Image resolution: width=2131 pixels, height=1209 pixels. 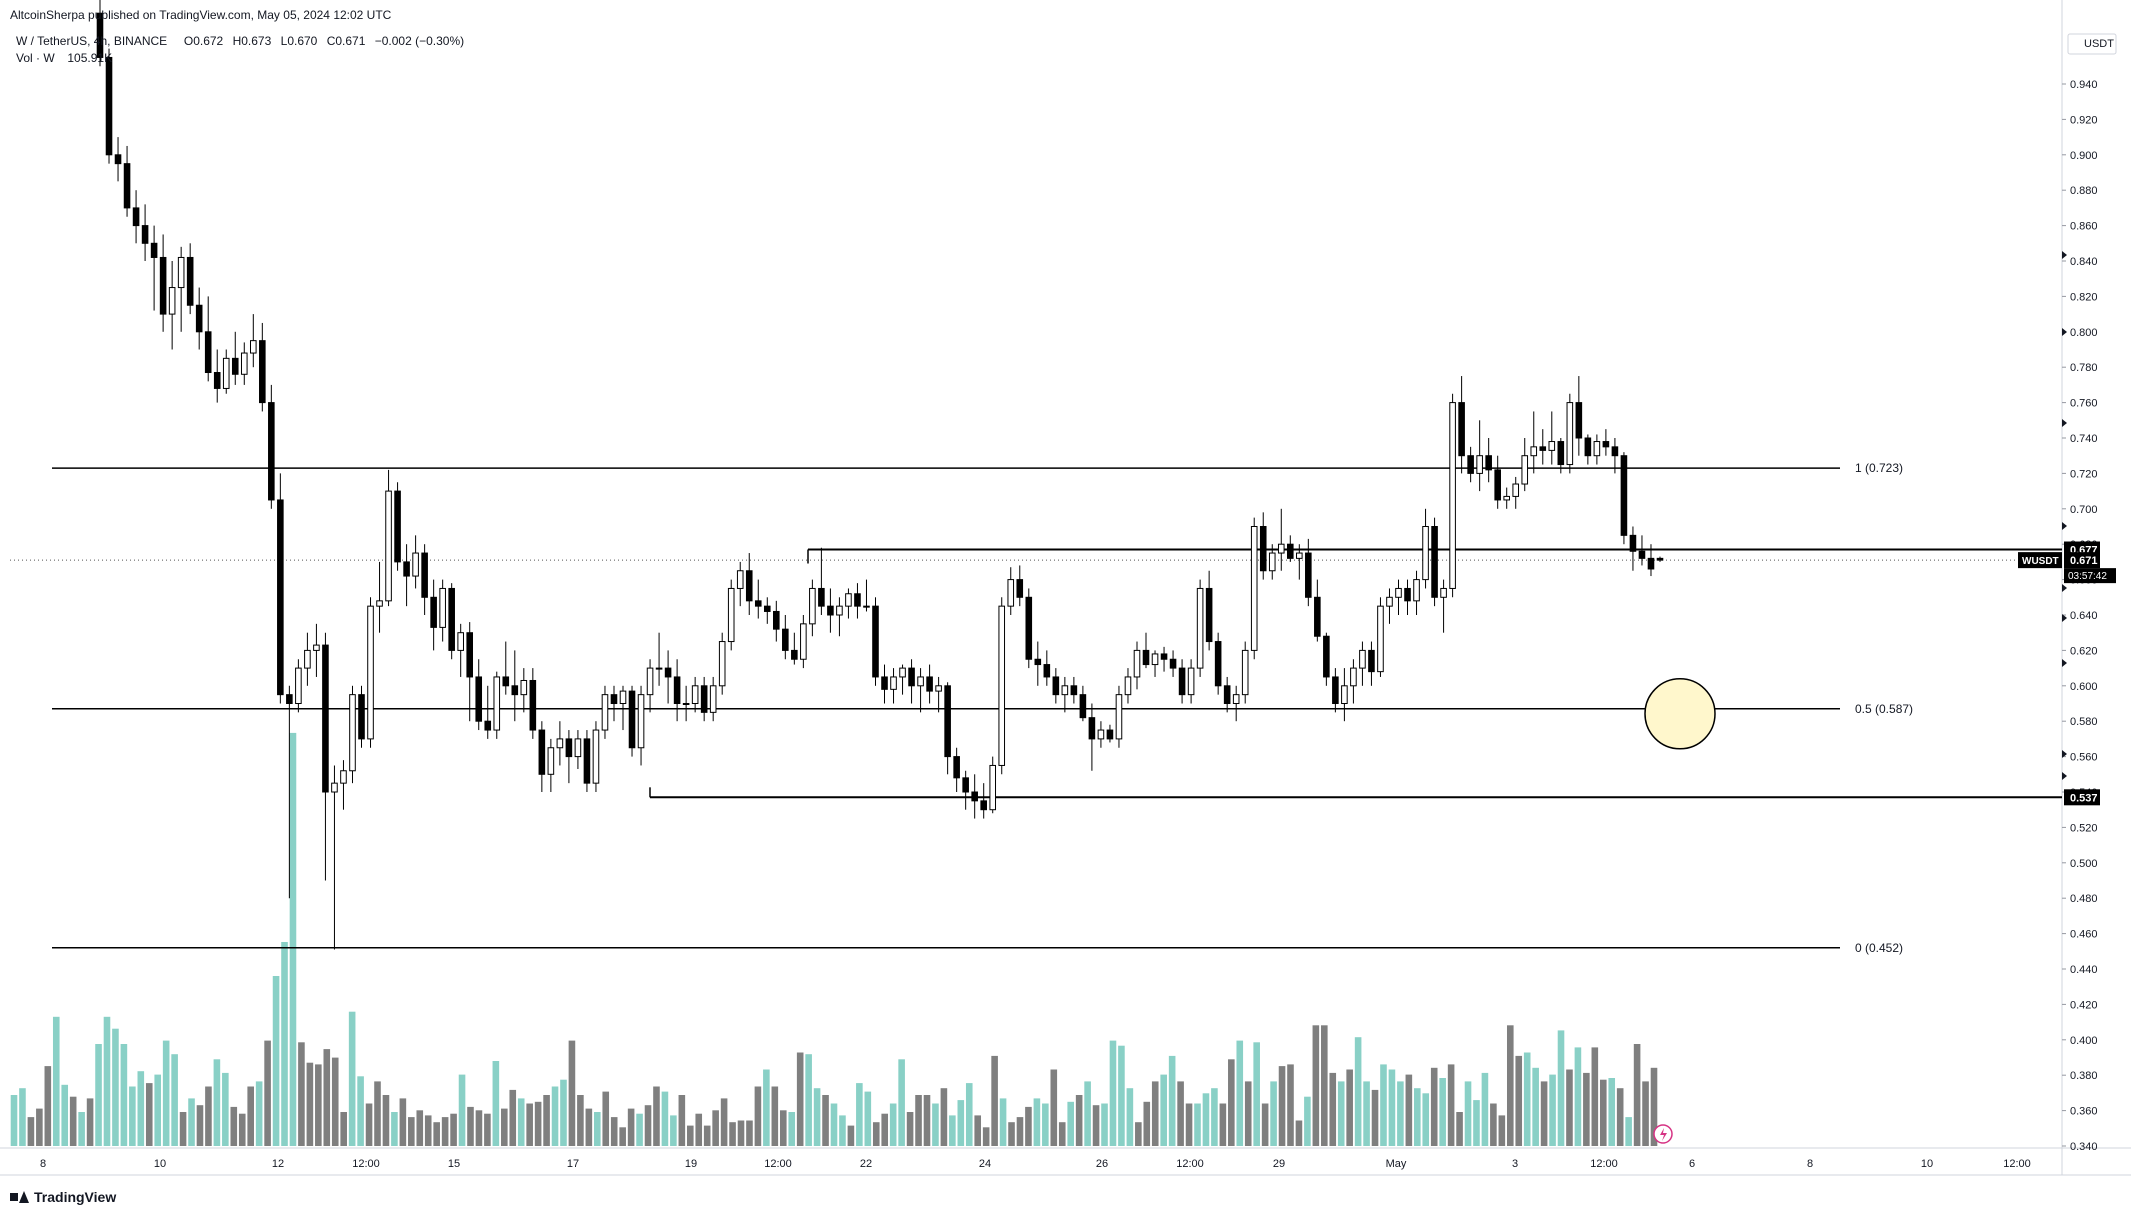 I want to click on time-tick-label: 24, so click(x=985, y=1164).